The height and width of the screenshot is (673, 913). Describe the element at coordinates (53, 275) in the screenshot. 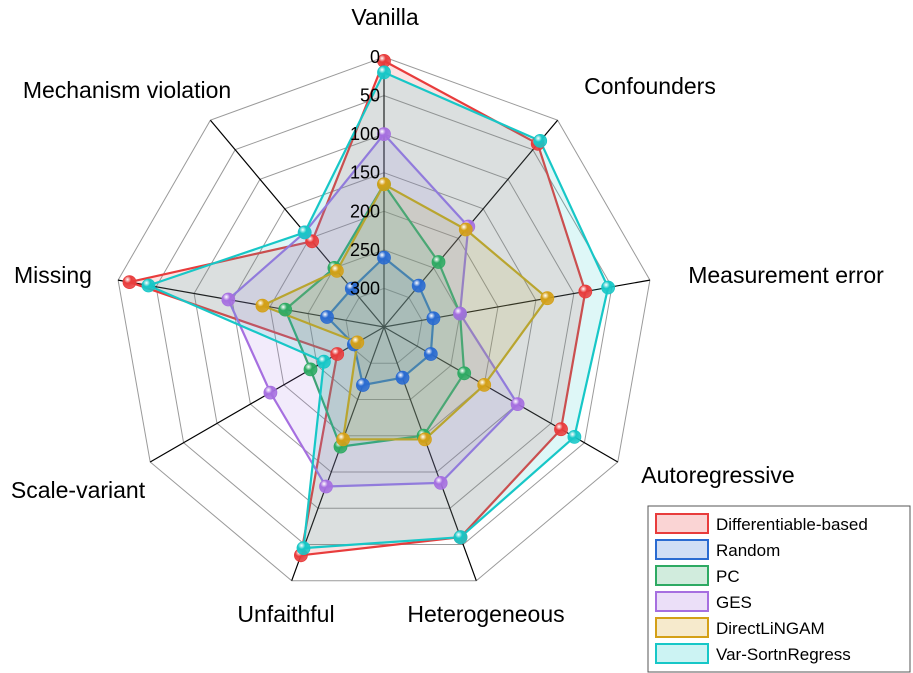

I see `axis-label: Missing` at that location.